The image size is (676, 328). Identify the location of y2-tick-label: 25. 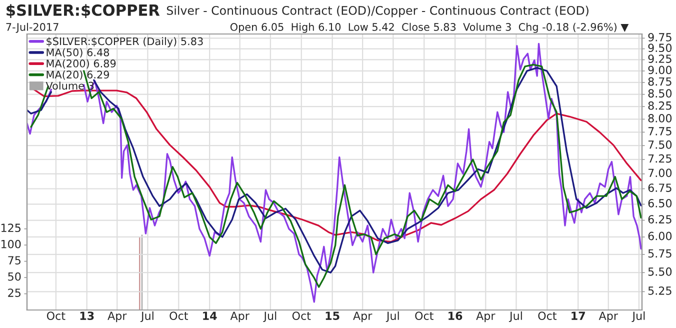
(14, 292).